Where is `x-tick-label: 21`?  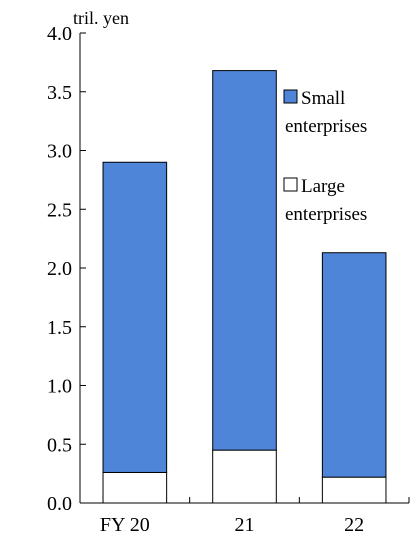 x-tick-label: 21 is located at coordinates (245, 525).